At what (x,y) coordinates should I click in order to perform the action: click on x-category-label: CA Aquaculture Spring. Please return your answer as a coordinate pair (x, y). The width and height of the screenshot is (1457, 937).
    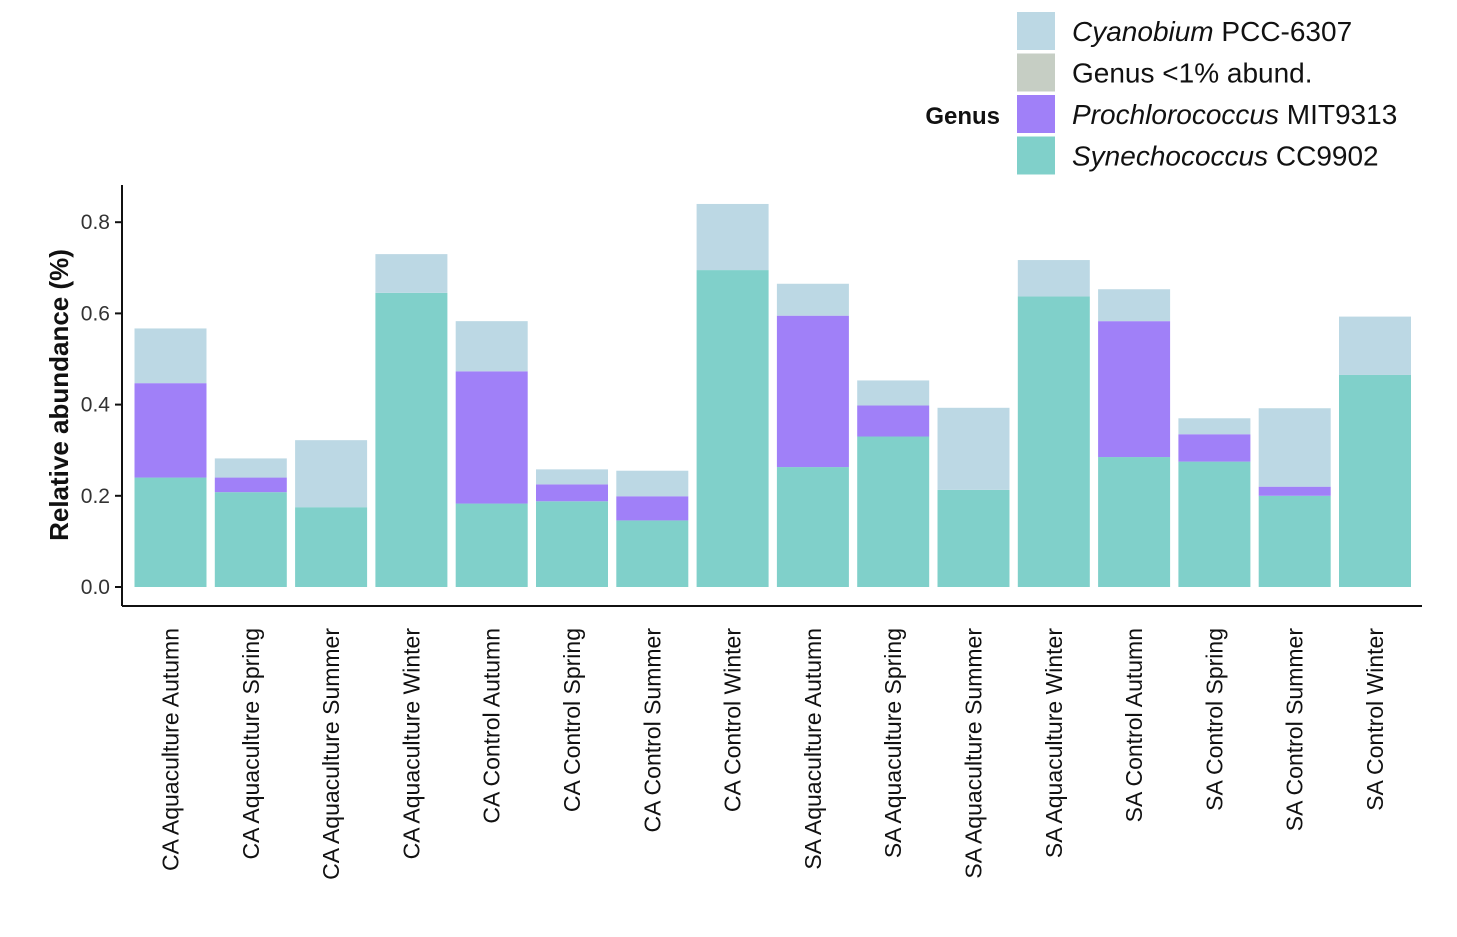
    Looking at the image, I should click on (251, 743).